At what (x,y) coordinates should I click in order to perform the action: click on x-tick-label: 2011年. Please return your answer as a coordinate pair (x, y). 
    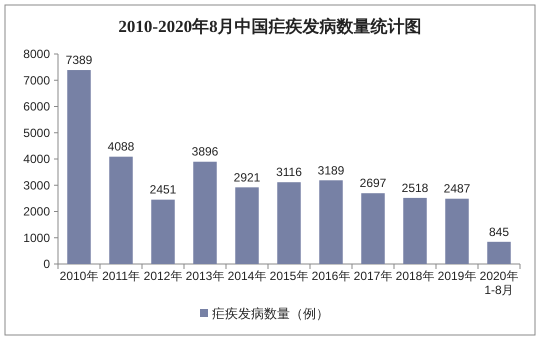
    Looking at the image, I should click on (121, 276).